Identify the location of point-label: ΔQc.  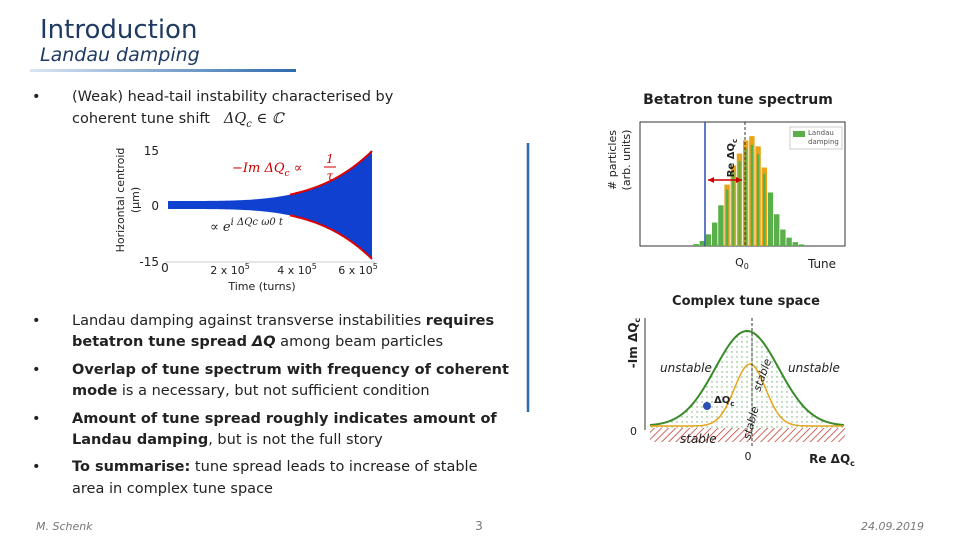
(724, 401).